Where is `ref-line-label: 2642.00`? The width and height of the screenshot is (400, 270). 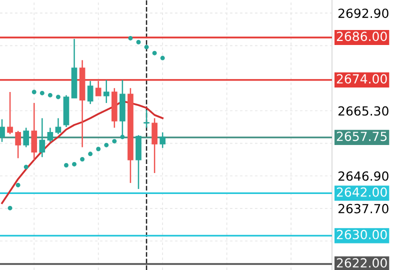
ref-line-label: 2642.00 is located at coordinates (361, 192).